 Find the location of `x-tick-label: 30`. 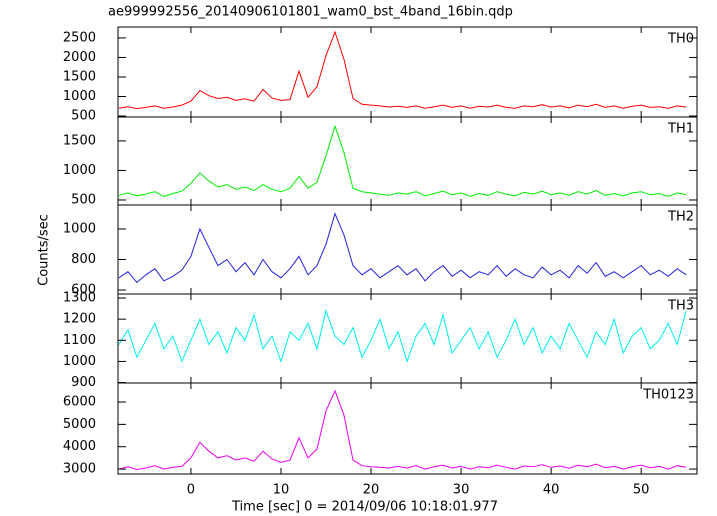

x-tick-label: 30 is located at coordinates (461, 490).